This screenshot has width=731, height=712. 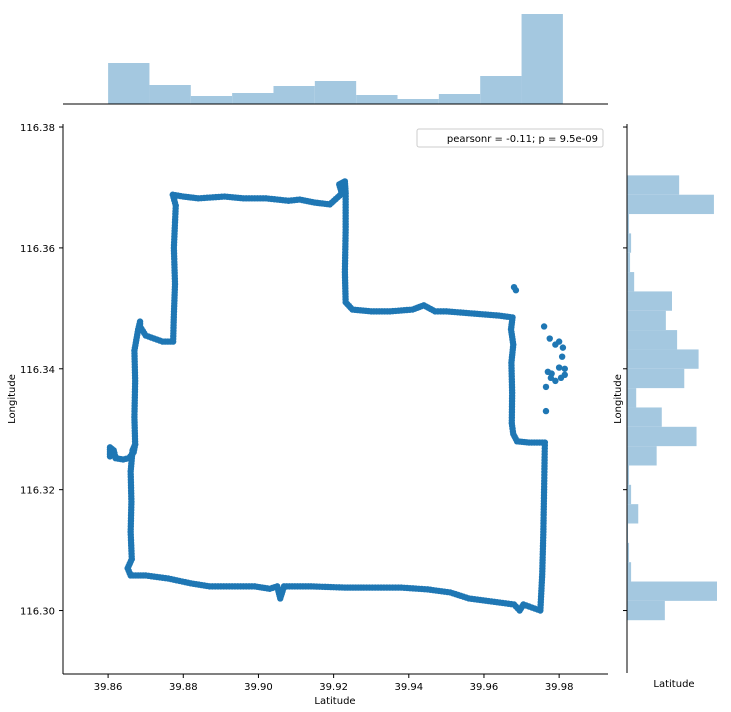 What do you see at coordinates (258, 687) in the screenshot?
I see `x-tick-label: 39.90` at bounding box center [258, 687].